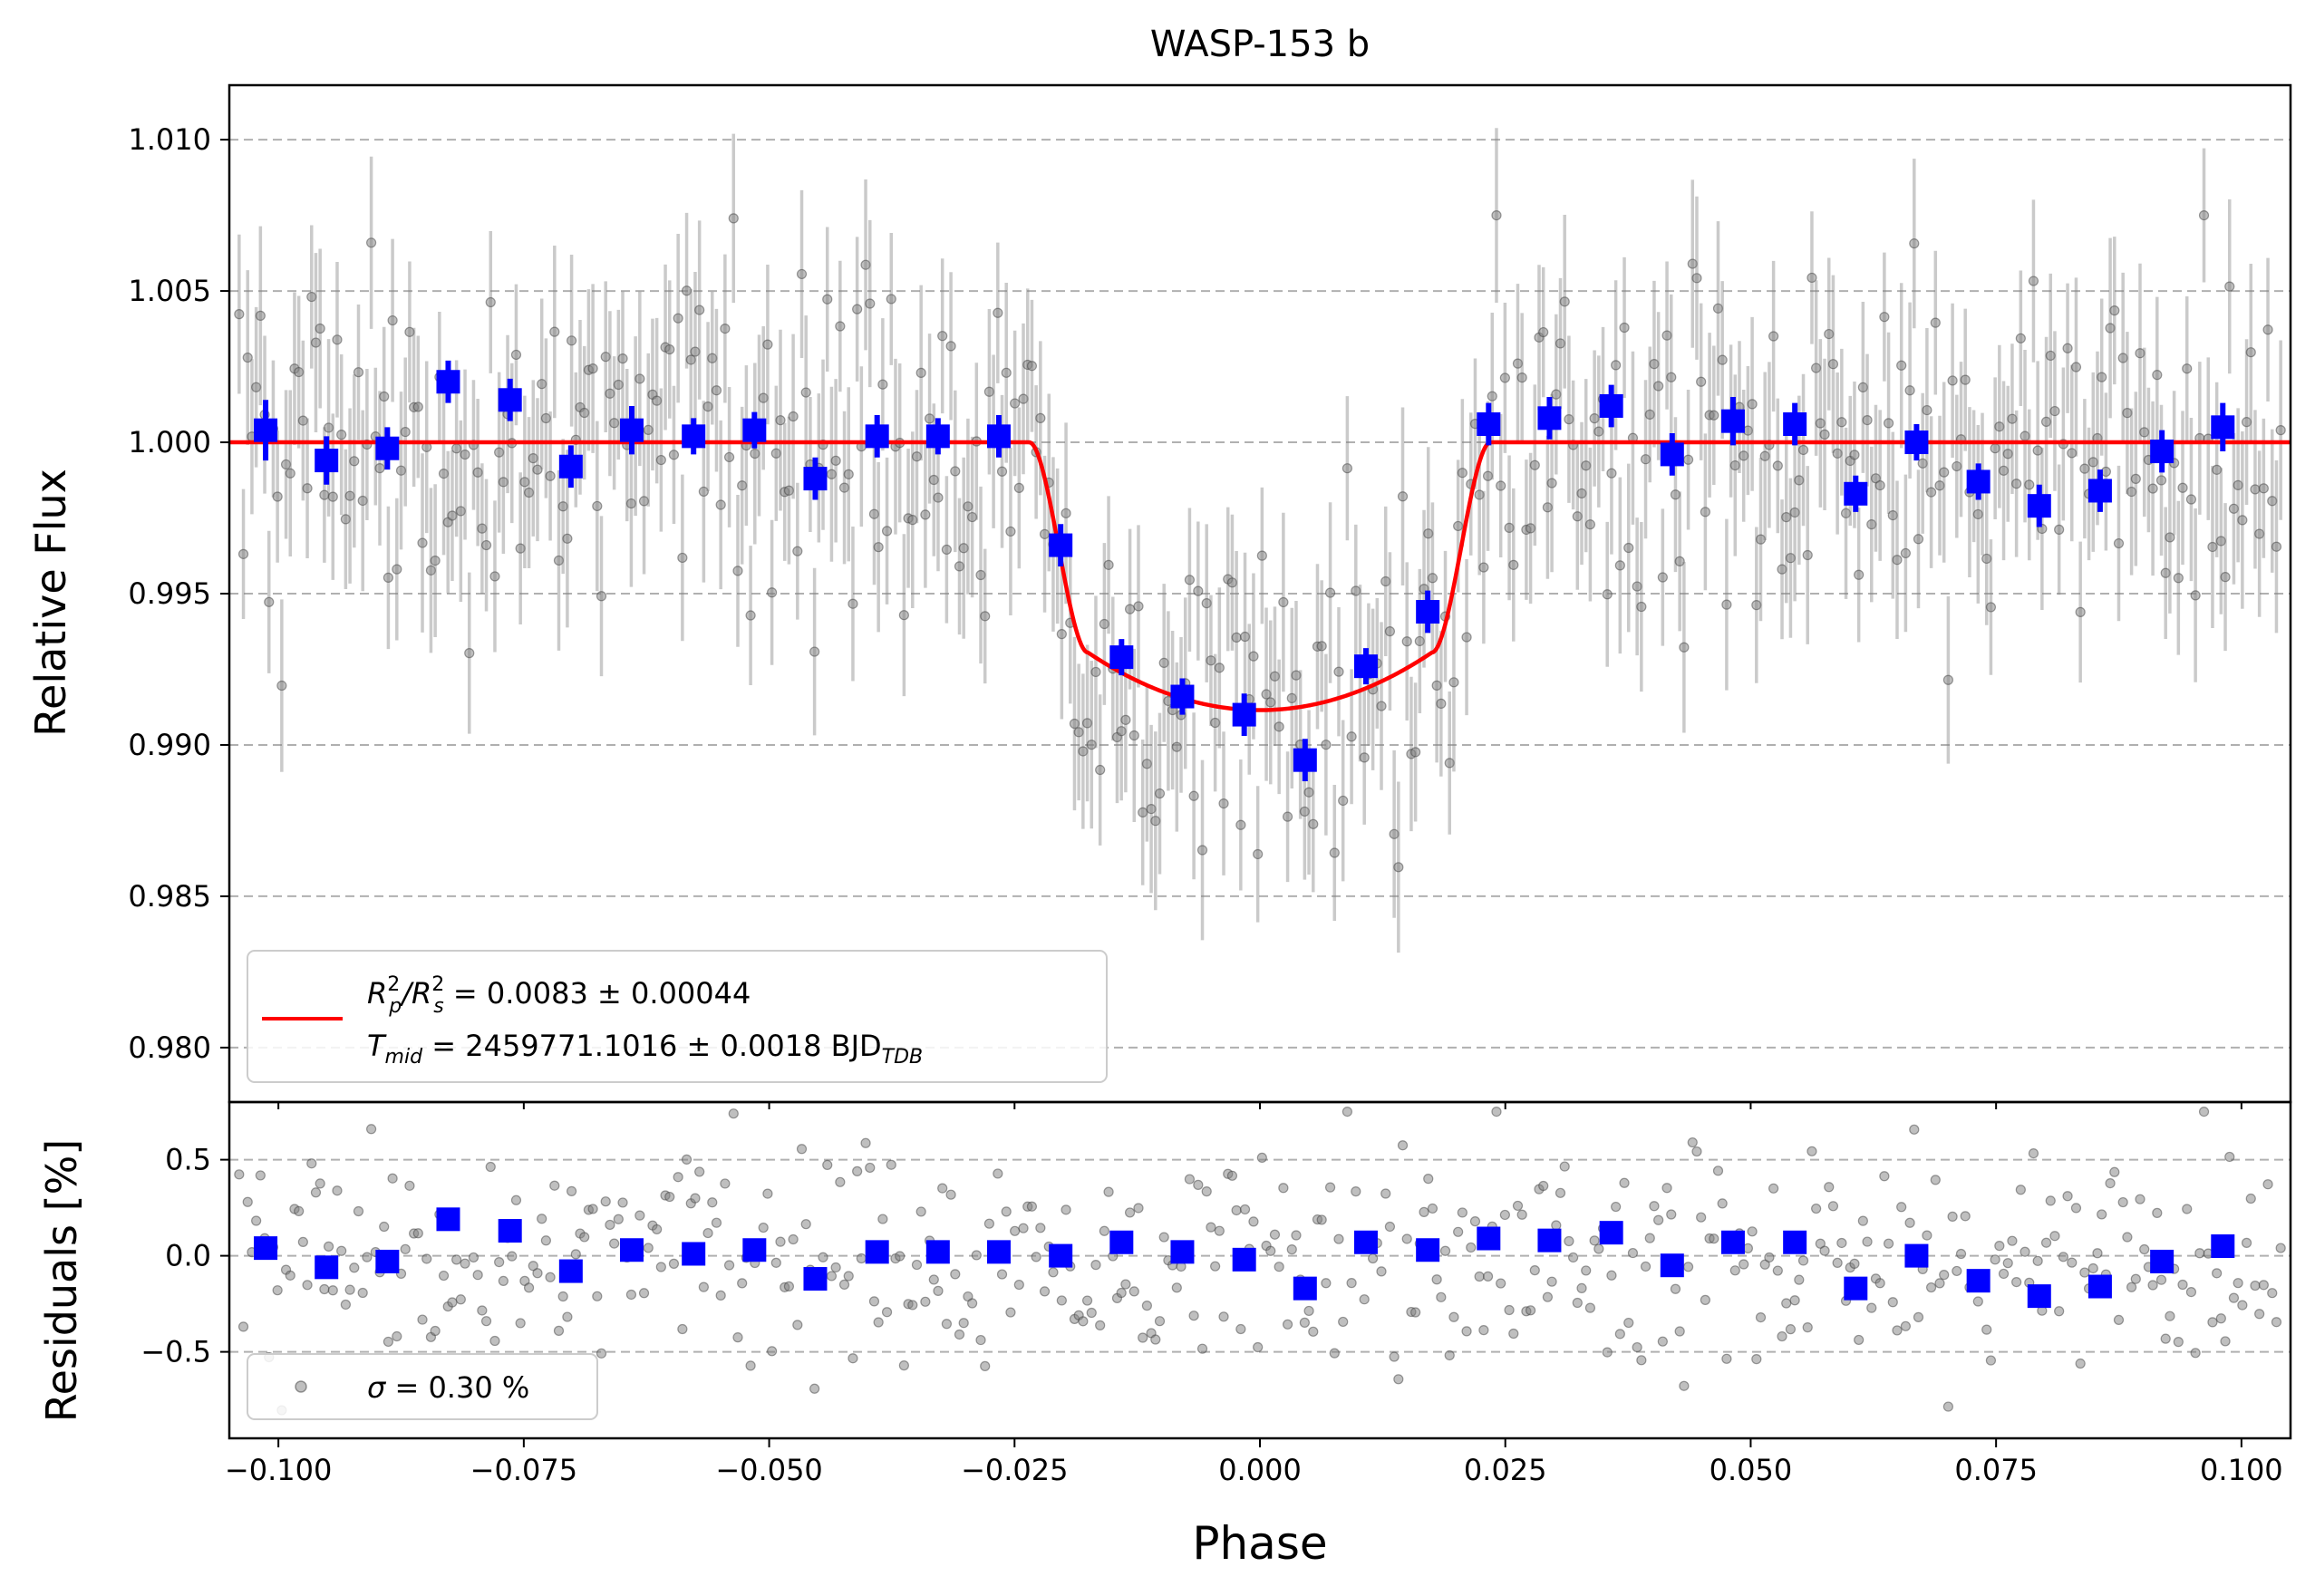  I want to click on top-y-tick-label: 1.010, so click(170, 139).